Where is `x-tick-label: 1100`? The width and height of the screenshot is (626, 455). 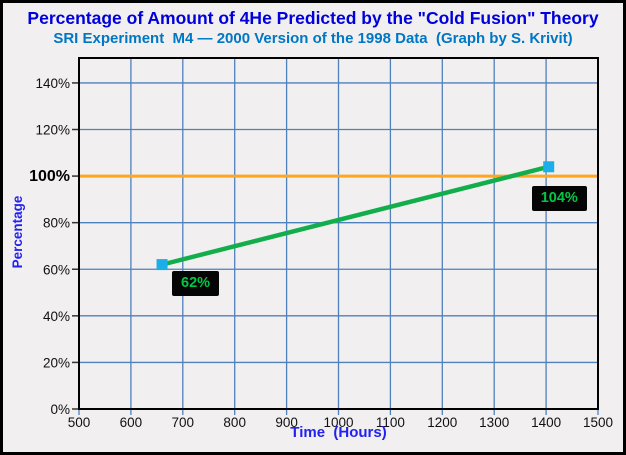 x-tick-label: 1100 is located at coordinates (390, 422).